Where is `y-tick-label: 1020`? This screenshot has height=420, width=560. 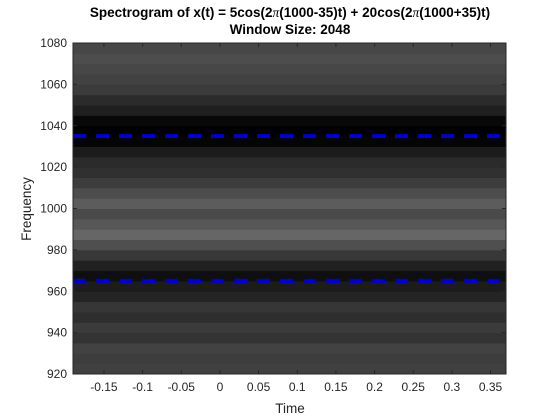
y-tick-label: 1020 is located at coordinates (53, 167).